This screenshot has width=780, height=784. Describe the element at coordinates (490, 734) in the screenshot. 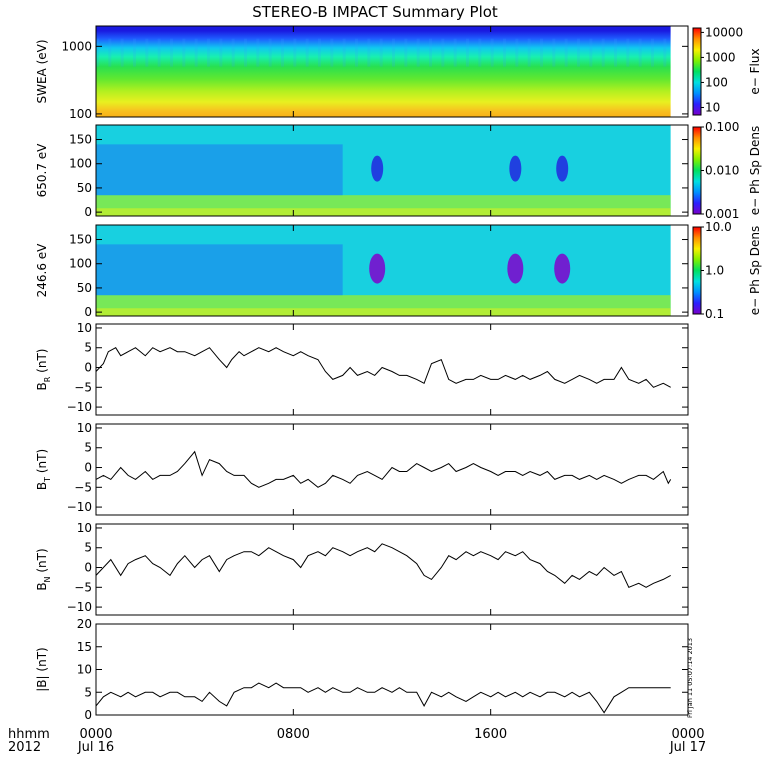

I see `x-tick-label: 1600` at that location.